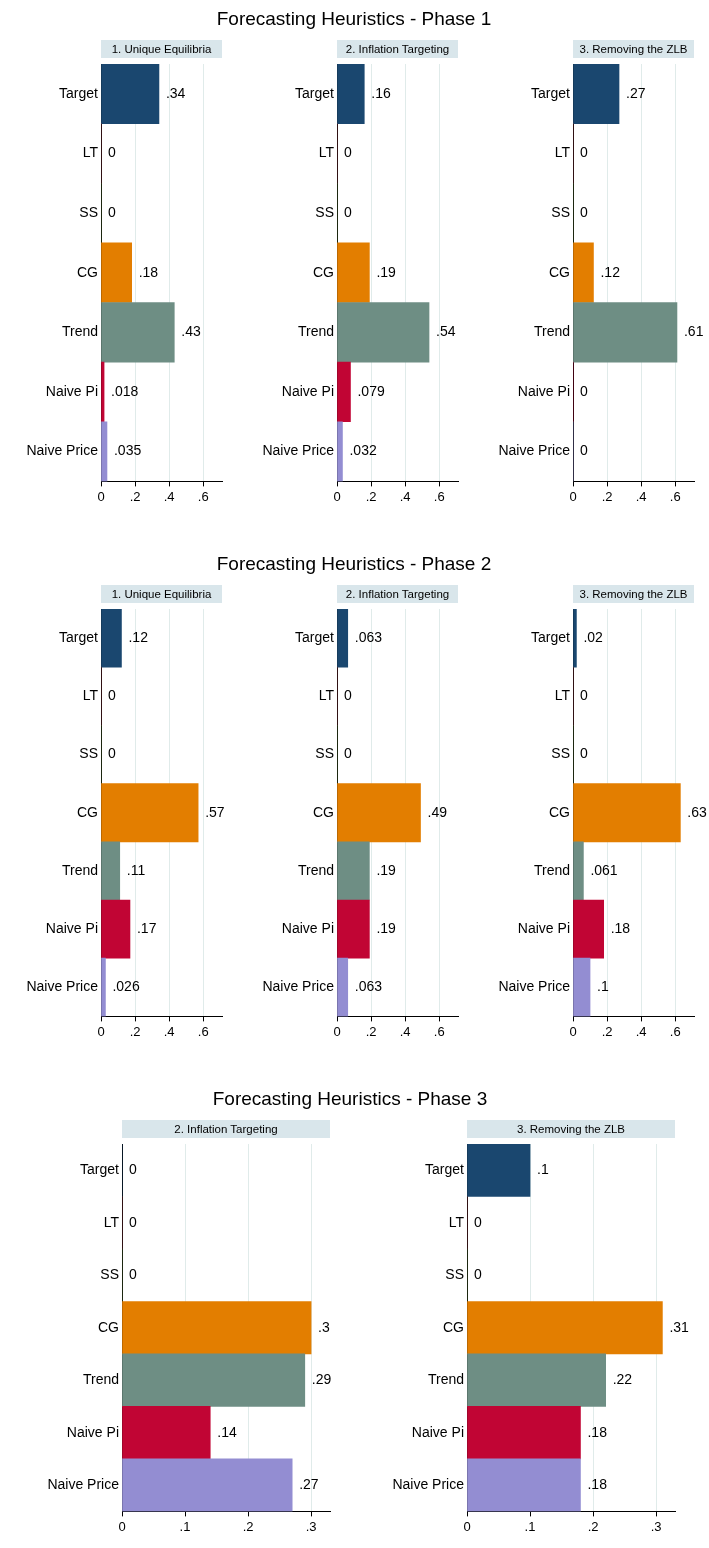 This screenshot has width=709, height=1548. What do you see at coordinates (311, 1526) in the screenshot?
I see `x-tick-label: .3` at bounding box center [311, 1526].